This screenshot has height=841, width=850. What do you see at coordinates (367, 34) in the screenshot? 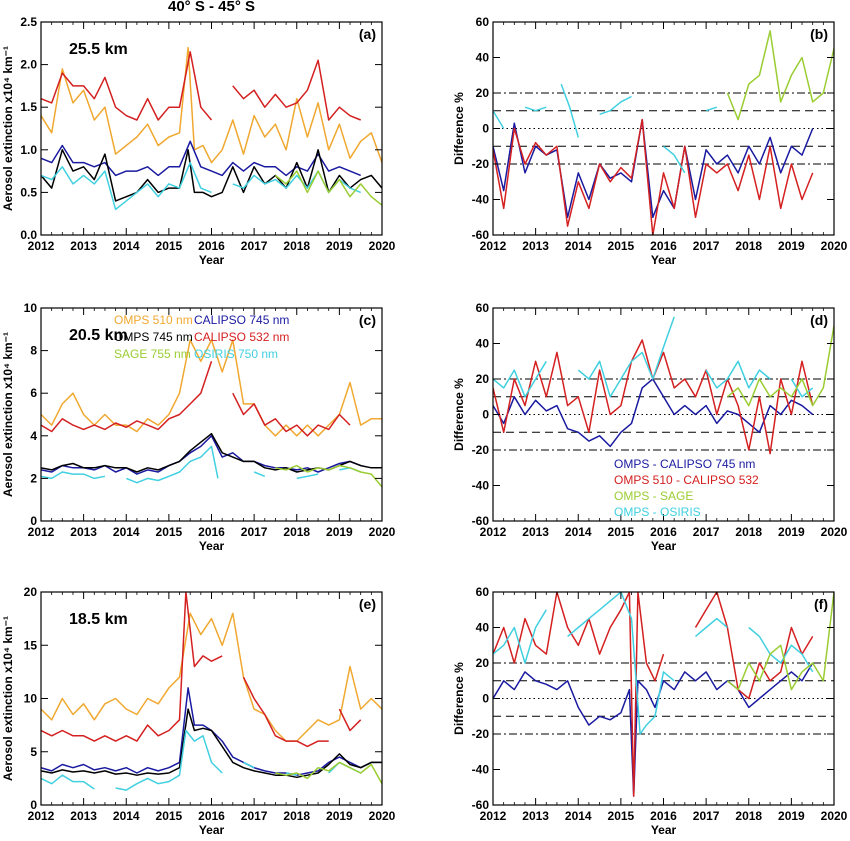
I see `panel-label: (a)` at bounding box center [367, 34].